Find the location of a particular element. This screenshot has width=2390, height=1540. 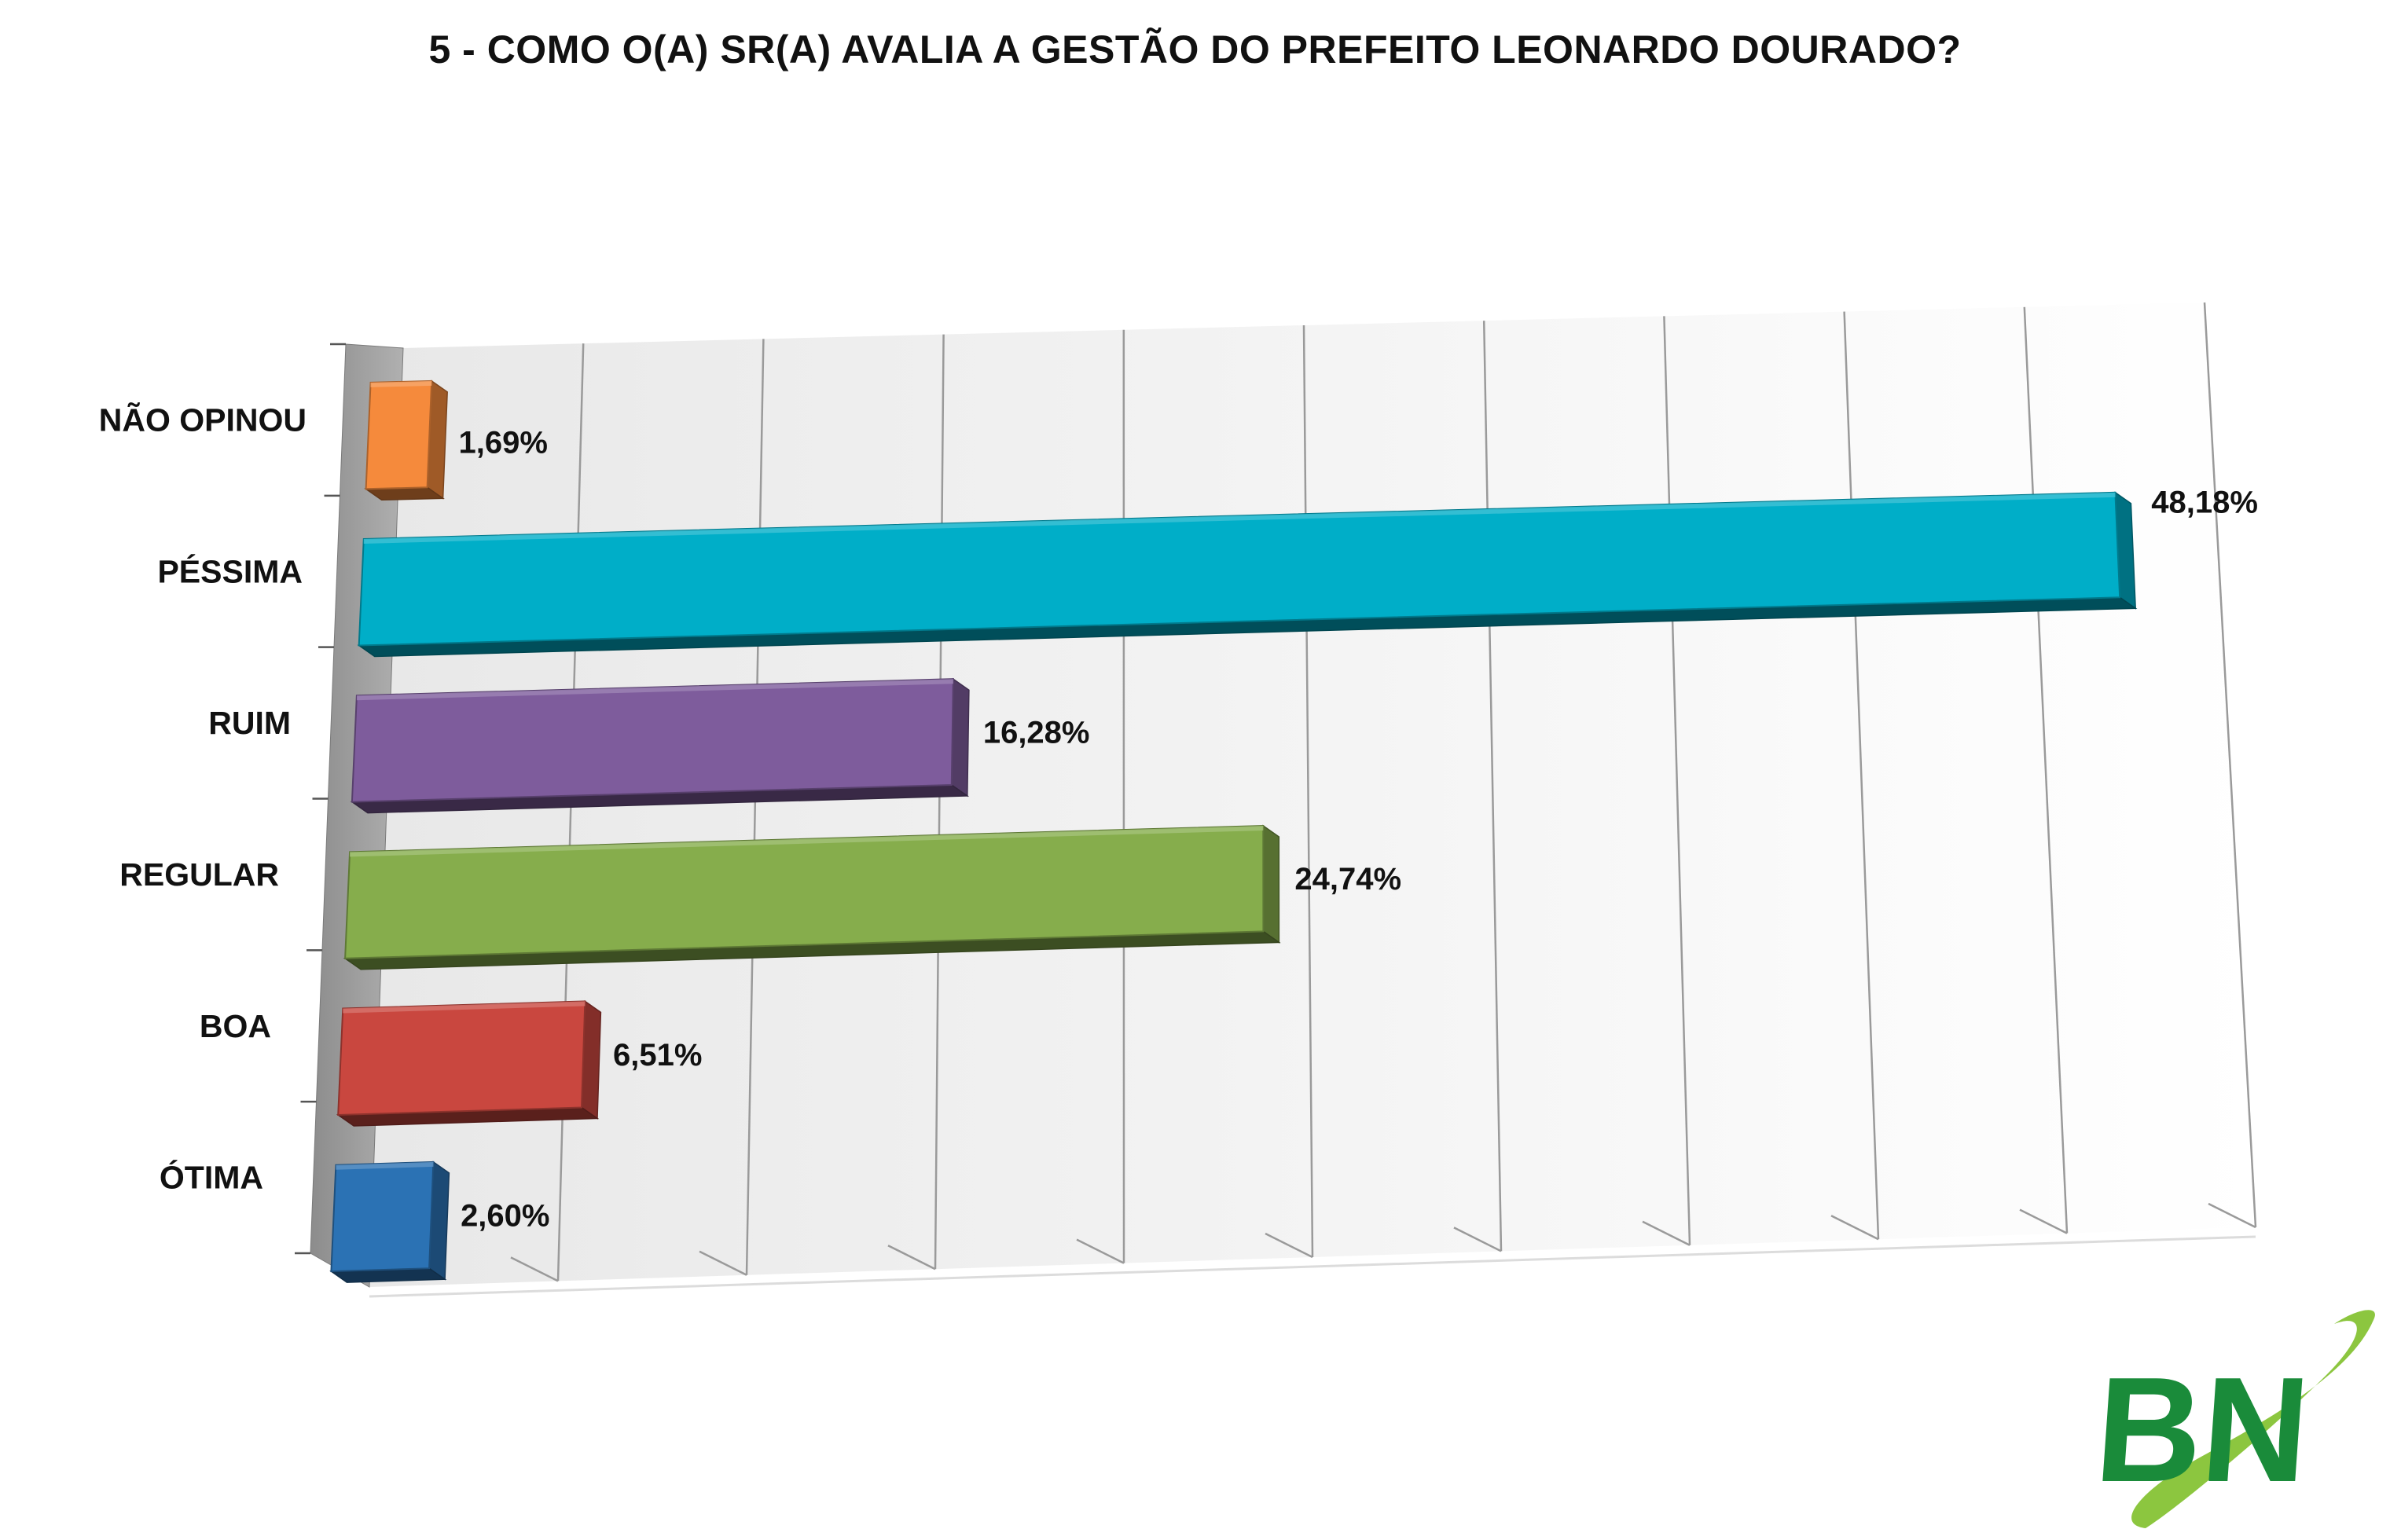

category-label: REGULAR is located at coordinates (199, 874).